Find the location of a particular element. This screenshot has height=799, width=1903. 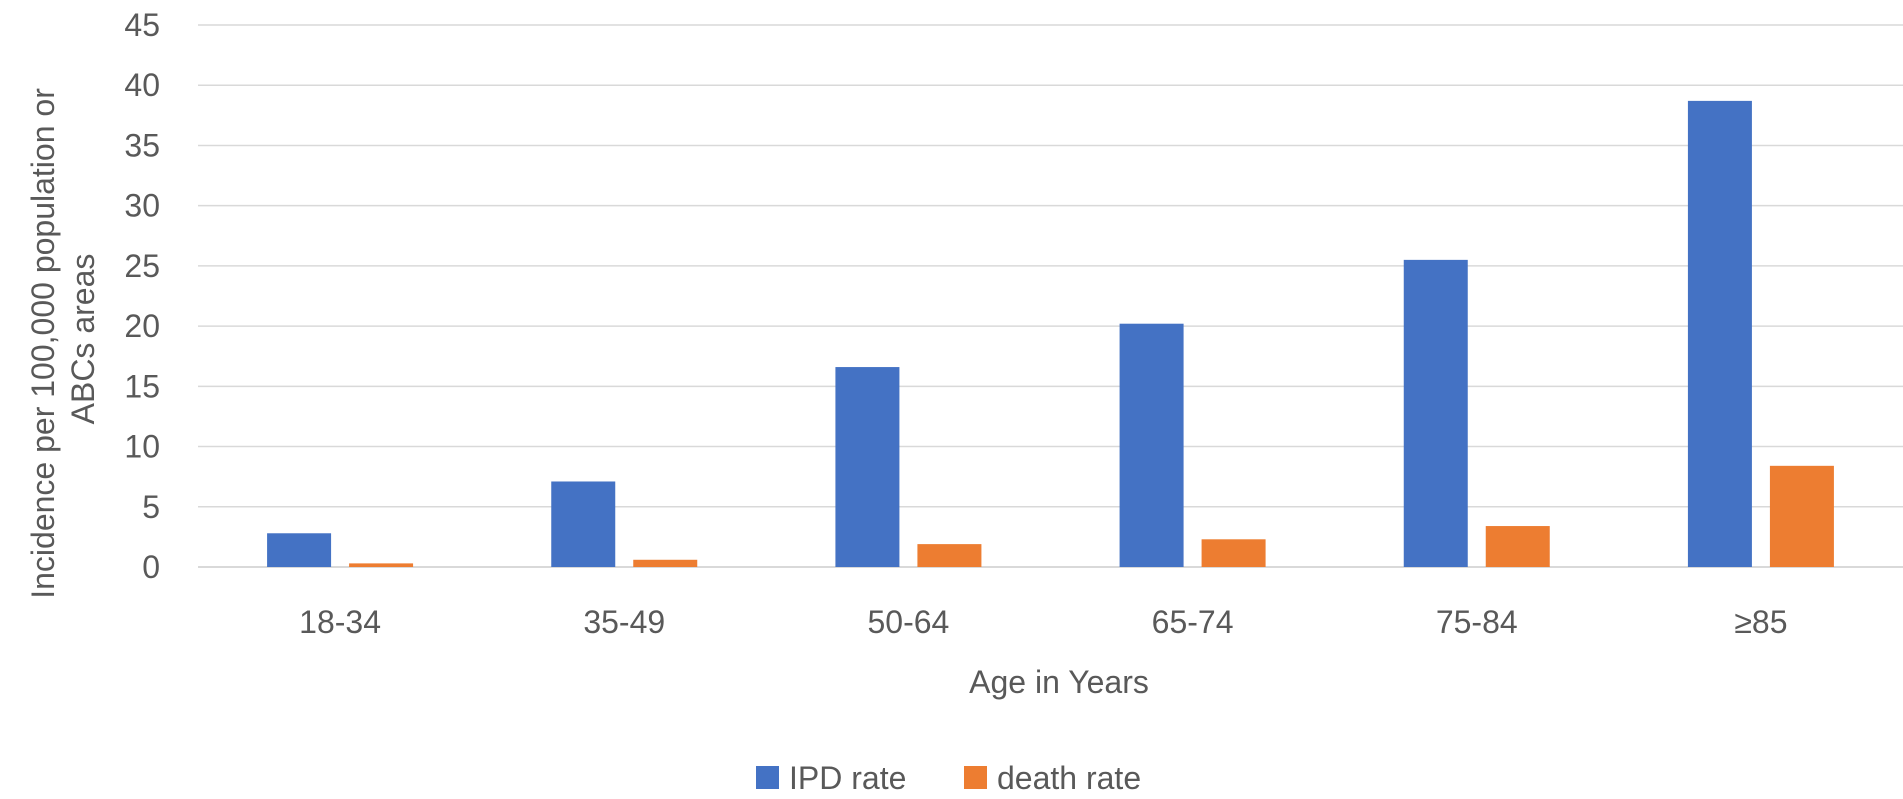

y-tick-label-20: 20 is located at coordinates (142, 326).